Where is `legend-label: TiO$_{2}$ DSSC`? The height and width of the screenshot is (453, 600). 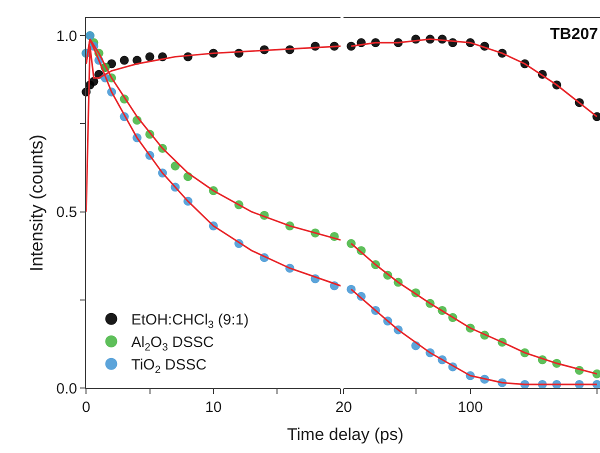 legend-label: TiO$_{2}$ DSSC is located at coordinates (169, 366).